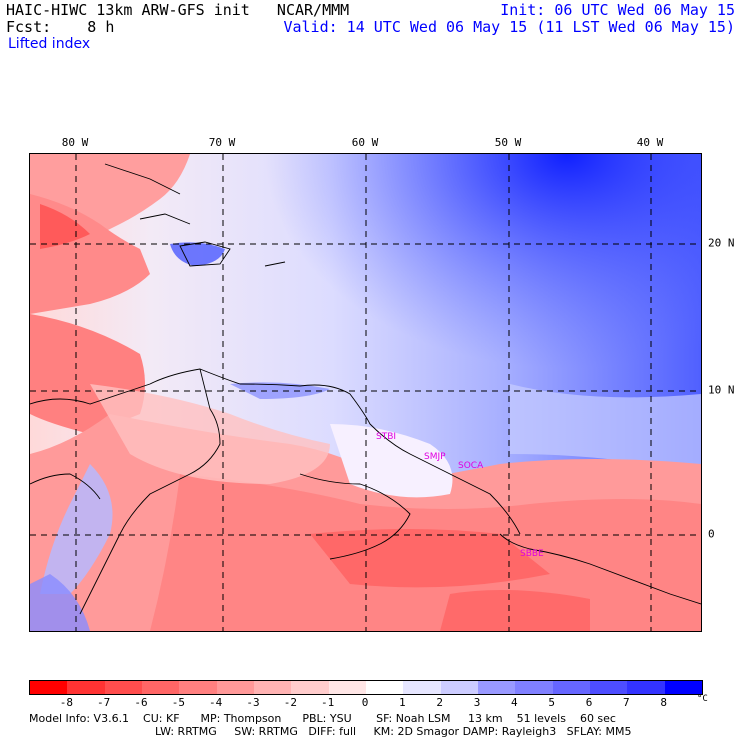 The height and width of the screenshot is (740, 740). I want to click on station-soca: SOCA, so click(471, 466).